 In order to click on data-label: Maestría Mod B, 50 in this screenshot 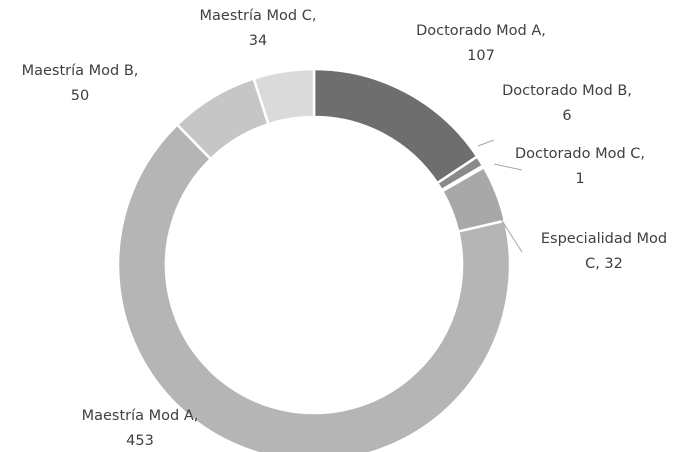, I will do `click(80, 83)`.